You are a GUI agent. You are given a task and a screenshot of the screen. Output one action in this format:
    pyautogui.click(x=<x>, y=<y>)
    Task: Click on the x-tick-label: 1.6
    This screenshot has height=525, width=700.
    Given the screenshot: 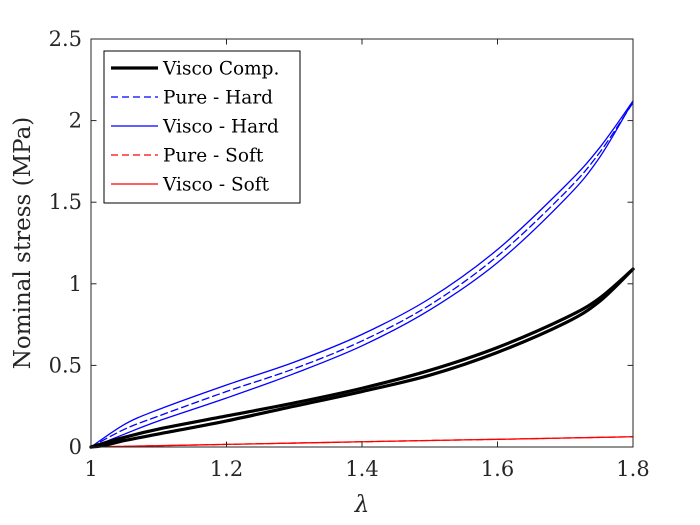 What is the action you would take?
    pyautogui.click(x=497, y=469)
    